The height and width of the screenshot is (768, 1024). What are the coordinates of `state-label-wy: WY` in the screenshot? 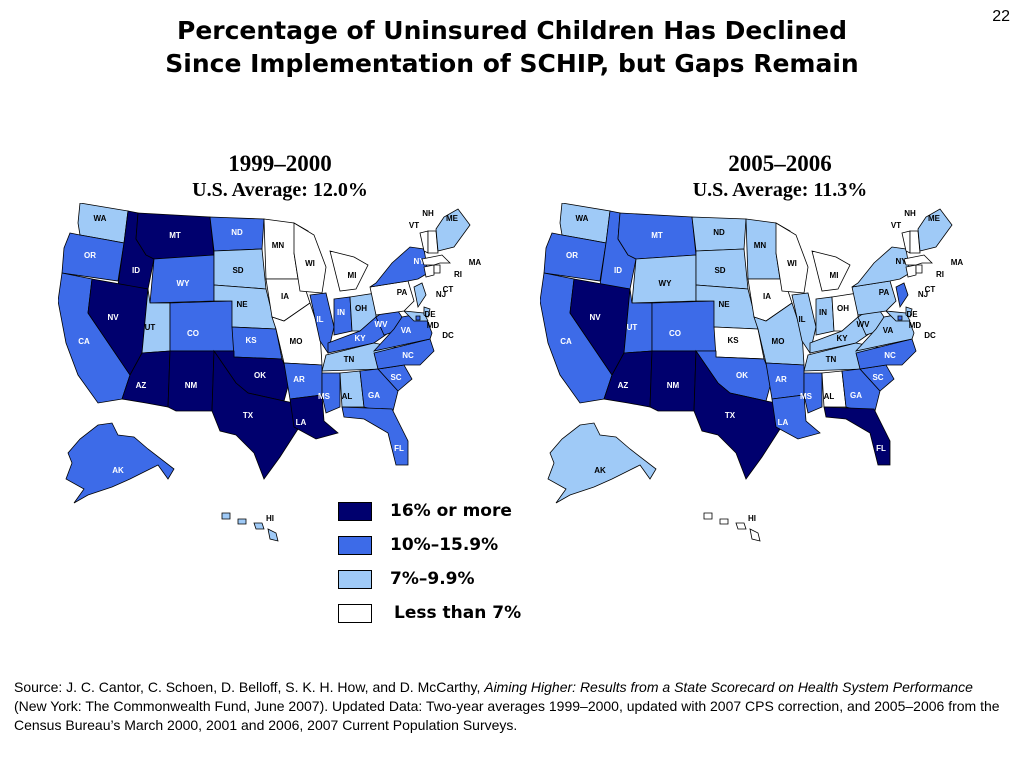 It's located at (666, 283).